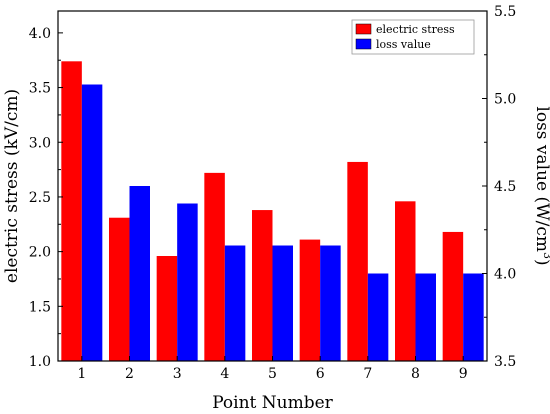  I want to click on left-y-tick-label: 2.5, so click(40, 198).